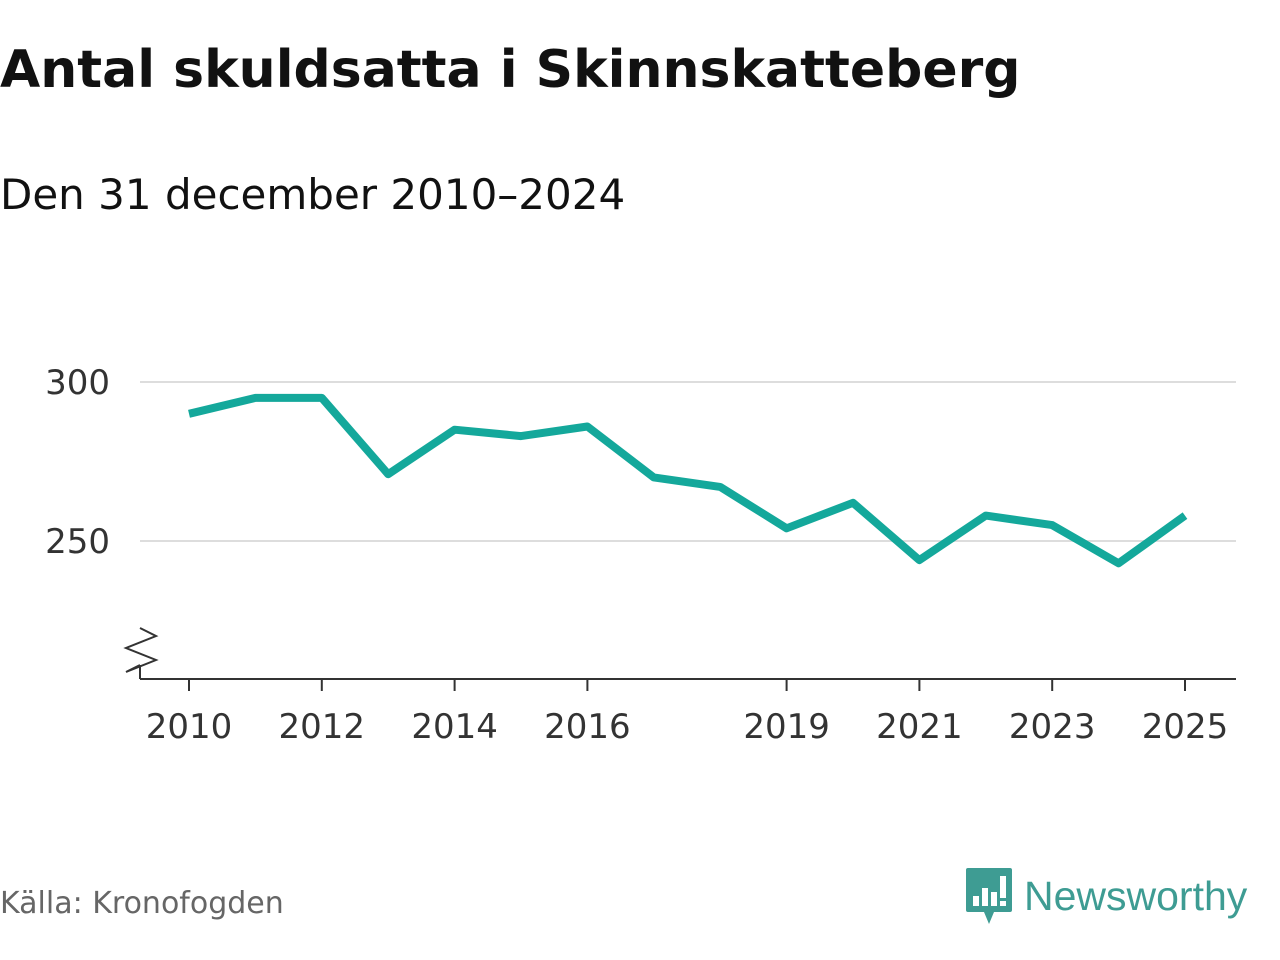 The width and height of the screenshot is (1280, 960). Describe the element at coordinates (679, 653) in the screenshot. I see `axes` at that location.